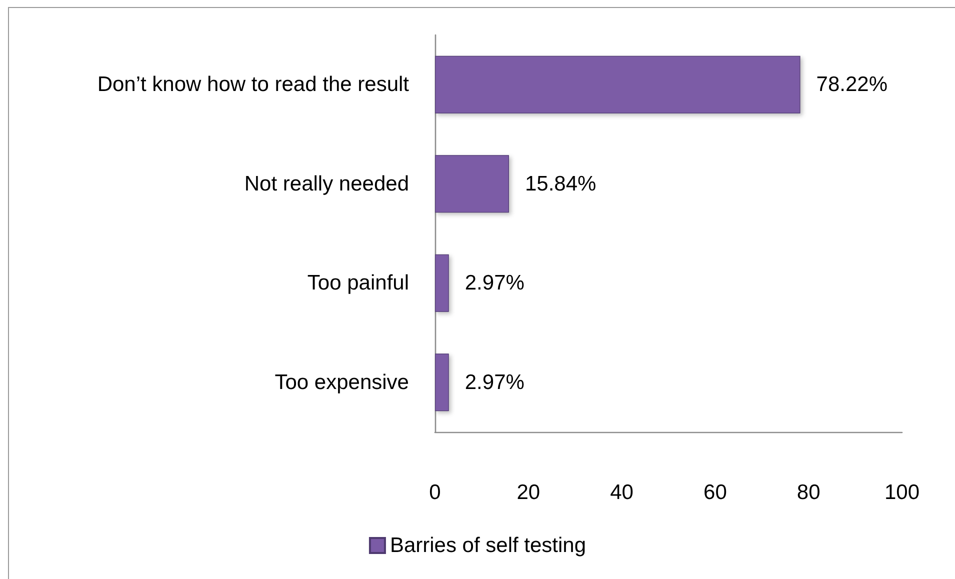  What do you see at coordinates (341, 382) in the screenshot?
I see `y-tick-label: Too expensive` at bounding box center [341, 382].